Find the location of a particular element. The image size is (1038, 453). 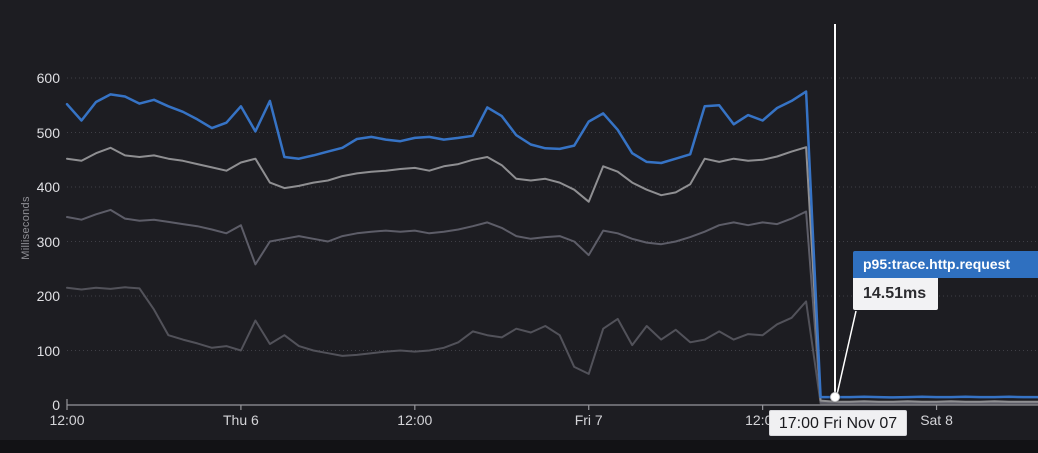

y-axis-tick-label: 200 is located at coordinates (48, 296).